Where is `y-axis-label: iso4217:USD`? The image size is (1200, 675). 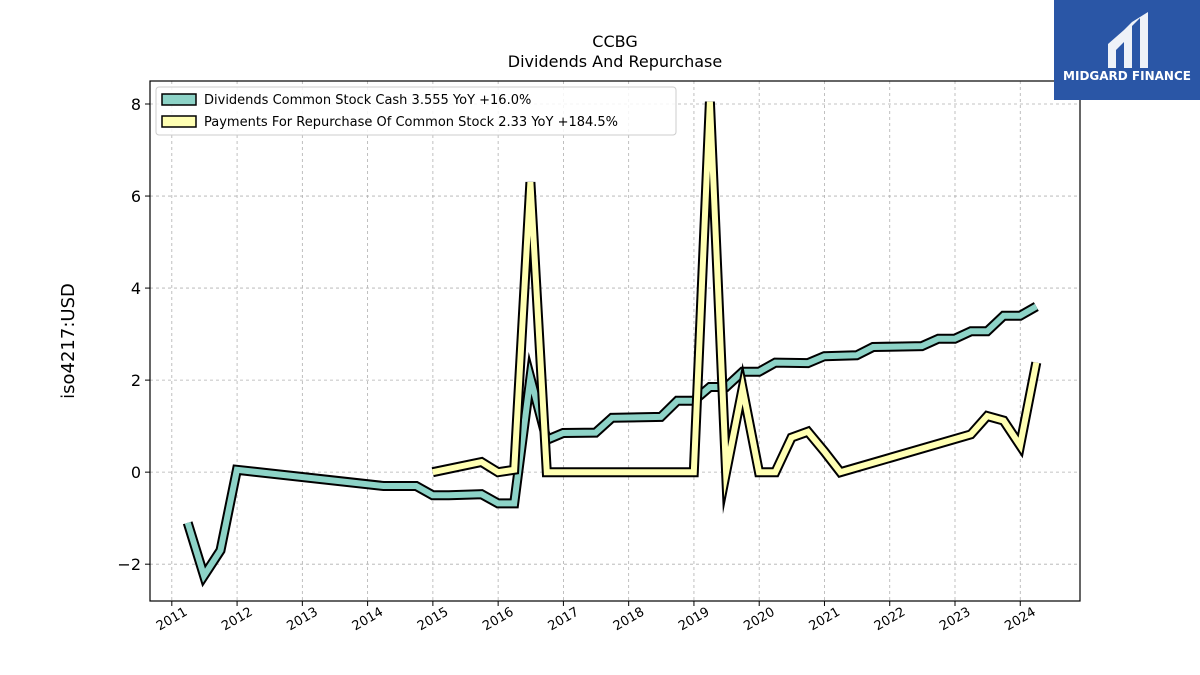 y-axis-label: iso4217:USD is located at coordinates (68, 341).